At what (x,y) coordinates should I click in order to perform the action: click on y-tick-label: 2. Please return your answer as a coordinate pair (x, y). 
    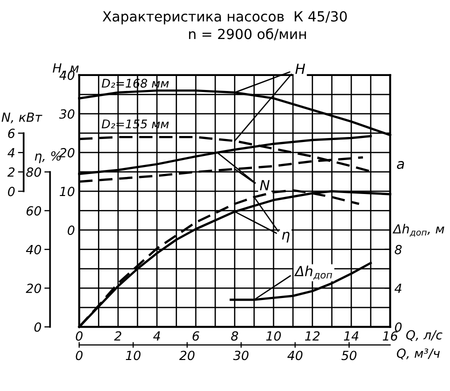
    Looking at the image, I should click on (11, 172).